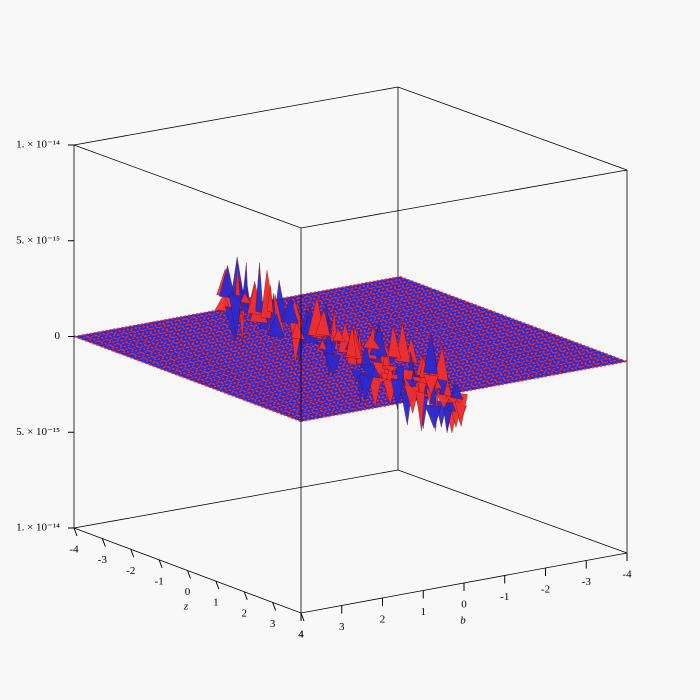 This screenshot has height=700, width=700. What do you see at coordinates (188, 592) in the screenshot?
I see `x-tick-label: 0` at bounding box center [188, 592].